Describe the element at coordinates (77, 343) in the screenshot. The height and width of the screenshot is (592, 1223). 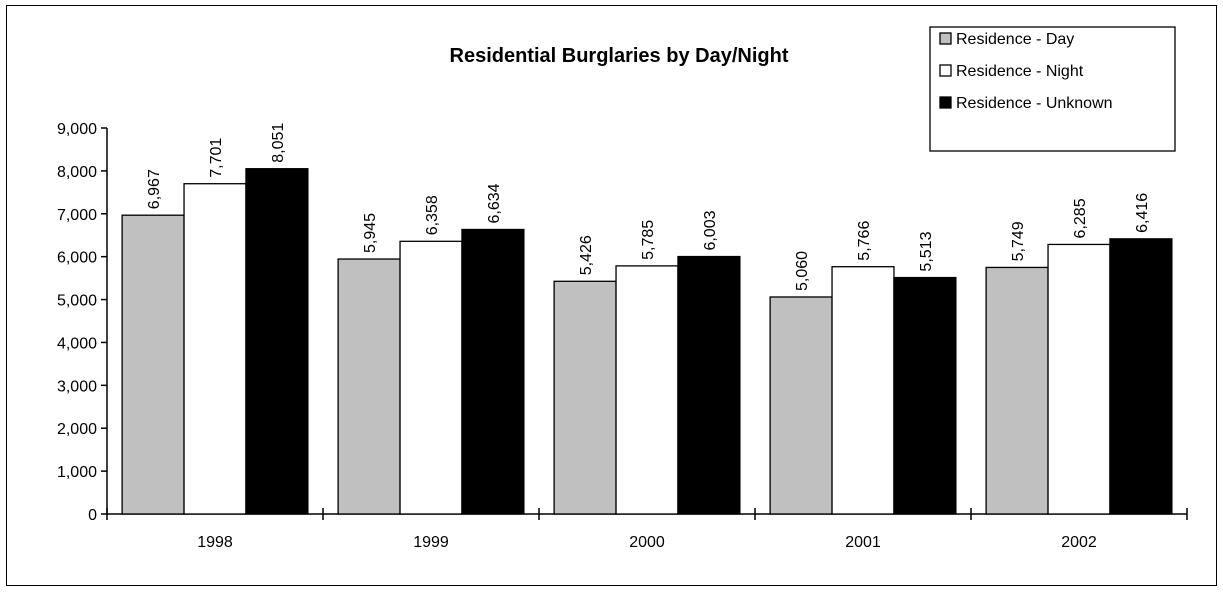
I see `y-tick-label: 4,000` at that location.